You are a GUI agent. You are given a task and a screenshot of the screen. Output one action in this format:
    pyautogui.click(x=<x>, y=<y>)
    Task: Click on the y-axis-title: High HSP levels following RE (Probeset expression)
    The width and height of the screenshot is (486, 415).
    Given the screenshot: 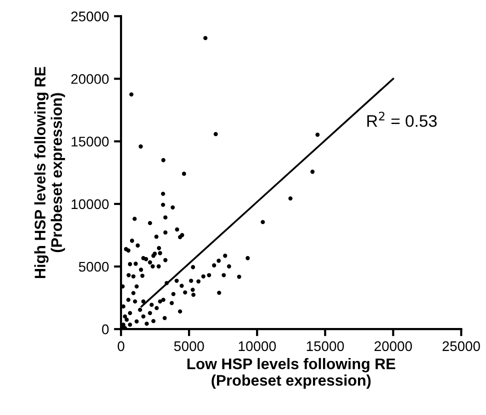 What is the action you would take?
    pyautogui.click(x=50, y=172)
    